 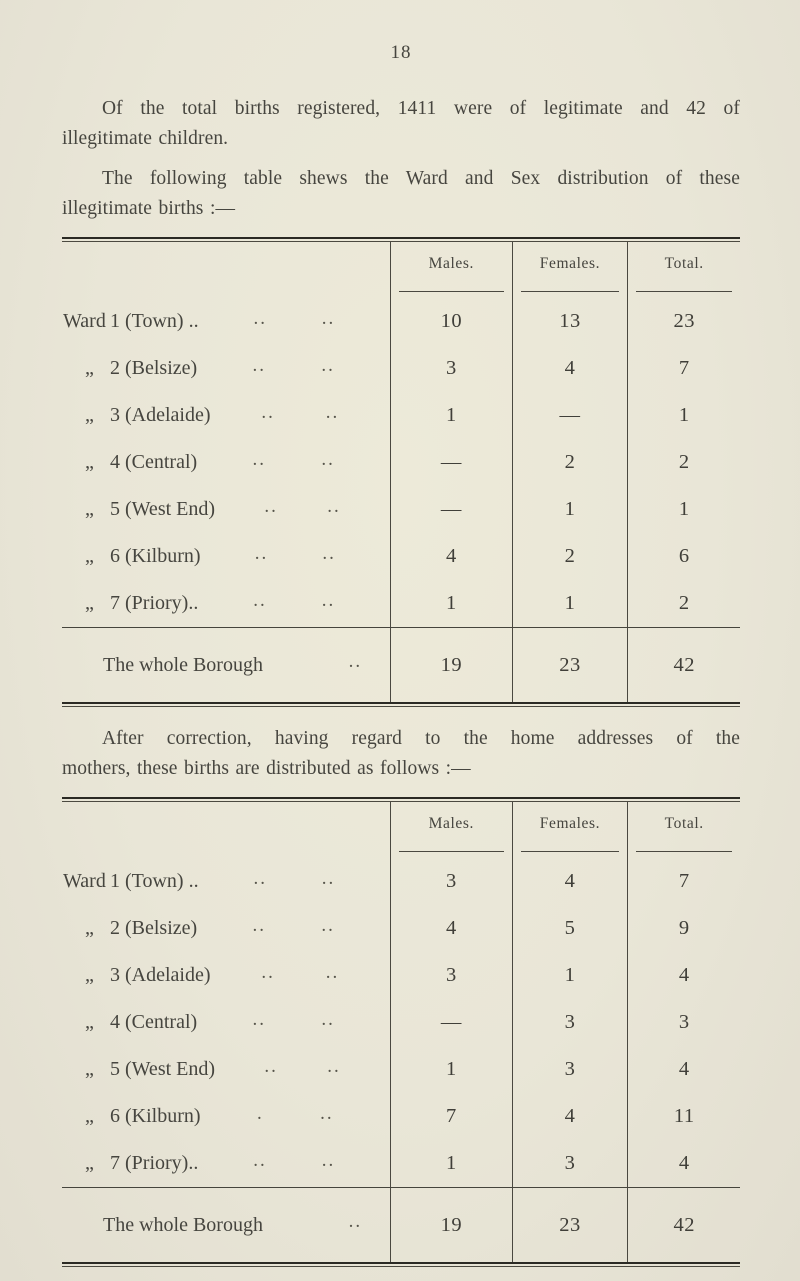 What do you see at coordinates (683, 270) in the screenshot?
I see `column-header-total: Total.` at bounding box center [683, 270].